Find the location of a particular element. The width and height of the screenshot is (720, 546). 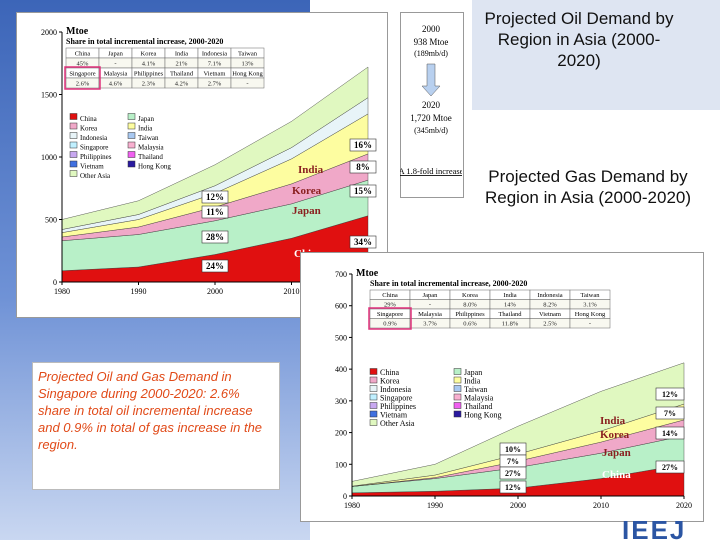

note-year-2020: 2020 is located at coordinates (431, 105).